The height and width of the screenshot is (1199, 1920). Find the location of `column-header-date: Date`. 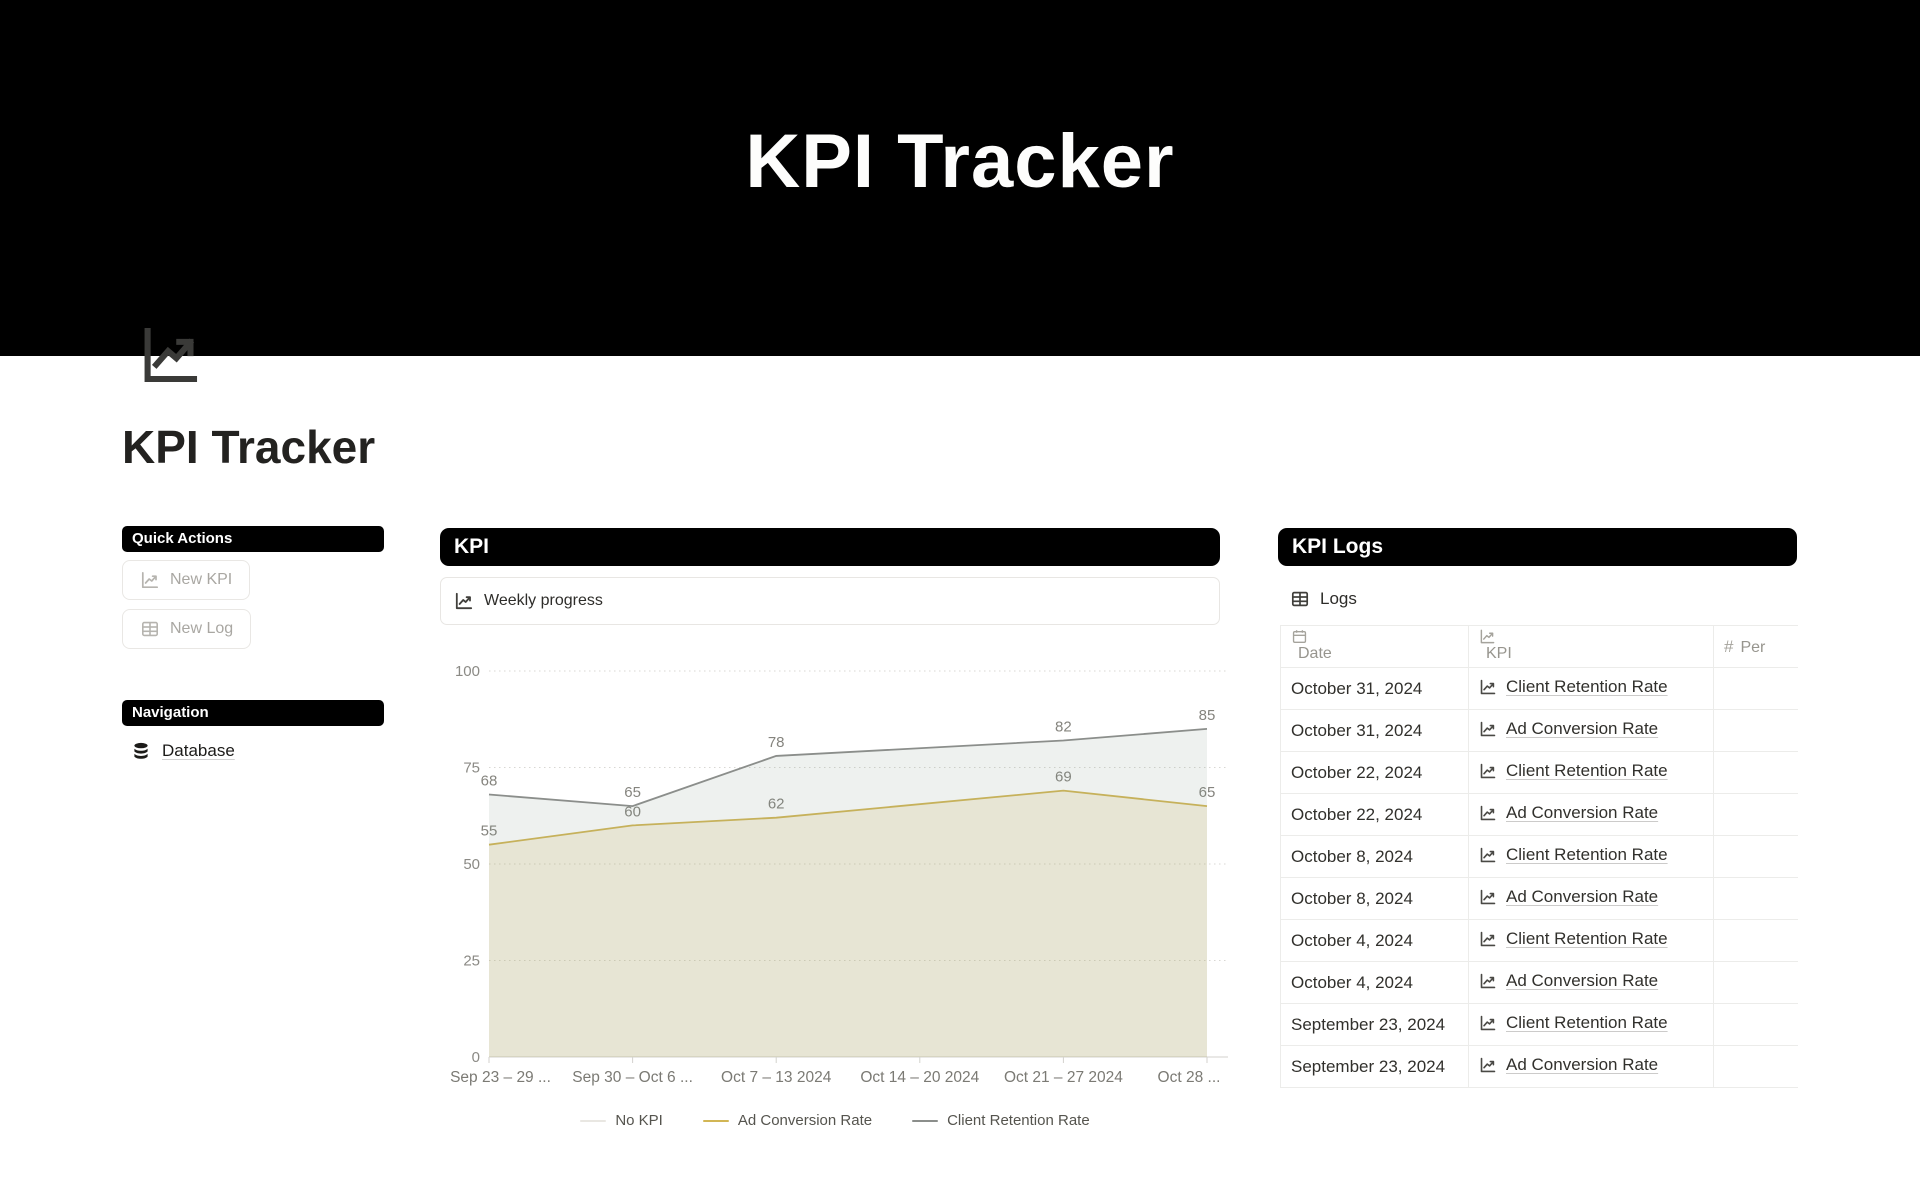

column-header-date: Date is located at coordinates (1374, 646).